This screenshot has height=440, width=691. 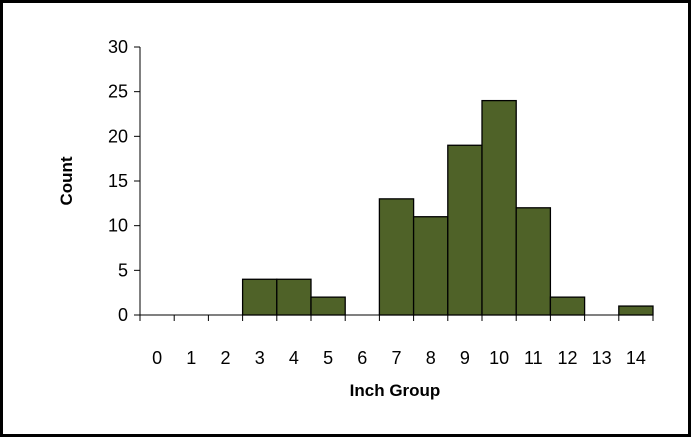 I want to click on y-ticks-group: 0 5 10 15 20 25 30, so click(x=124, y=181).